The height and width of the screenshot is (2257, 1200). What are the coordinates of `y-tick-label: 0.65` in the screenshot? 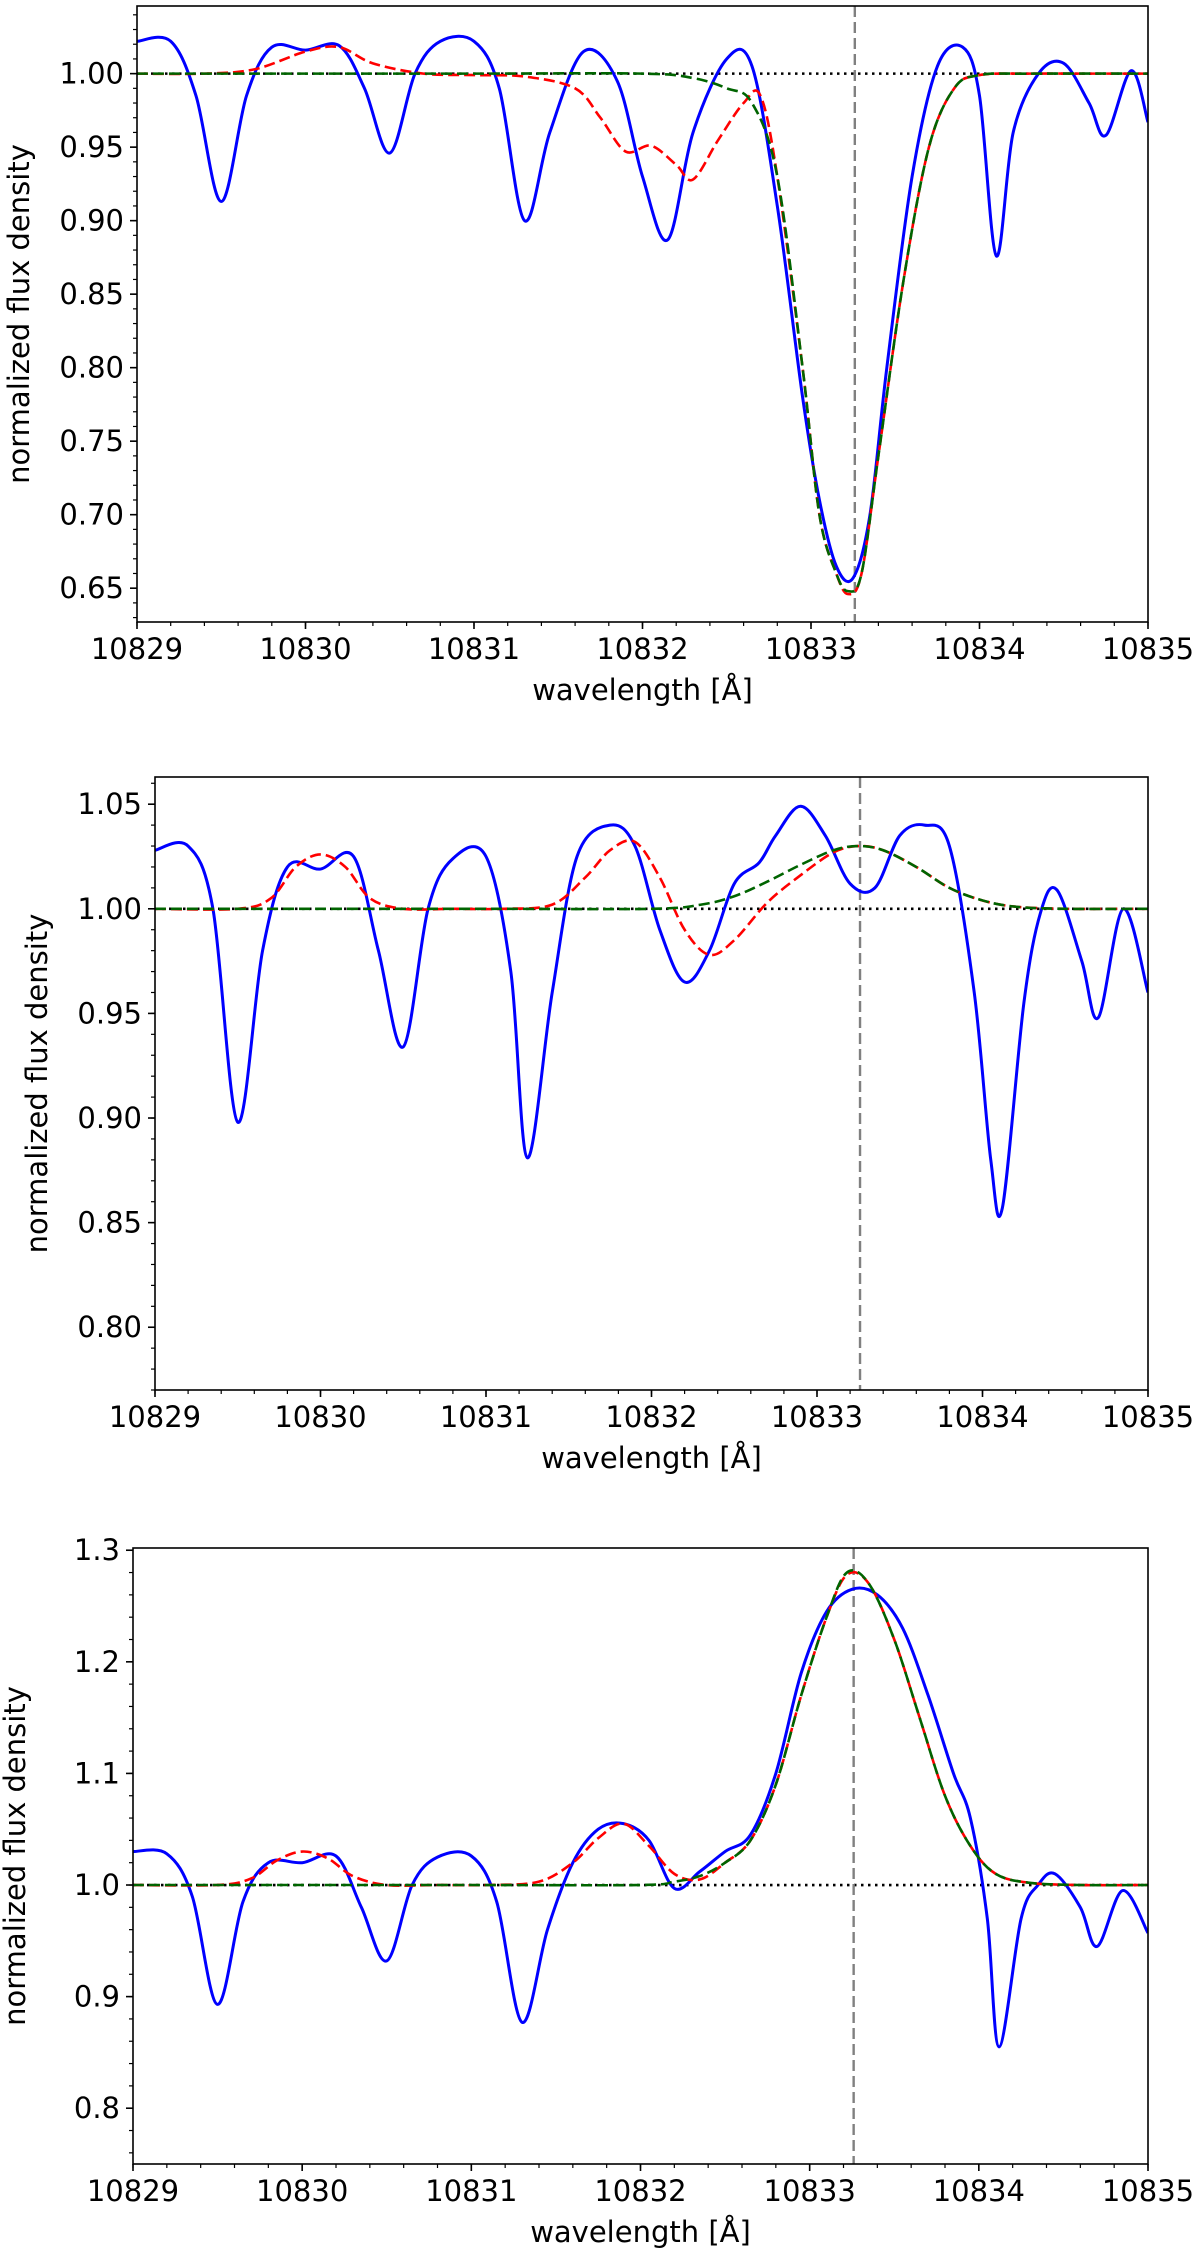 It's located at (91, 588).